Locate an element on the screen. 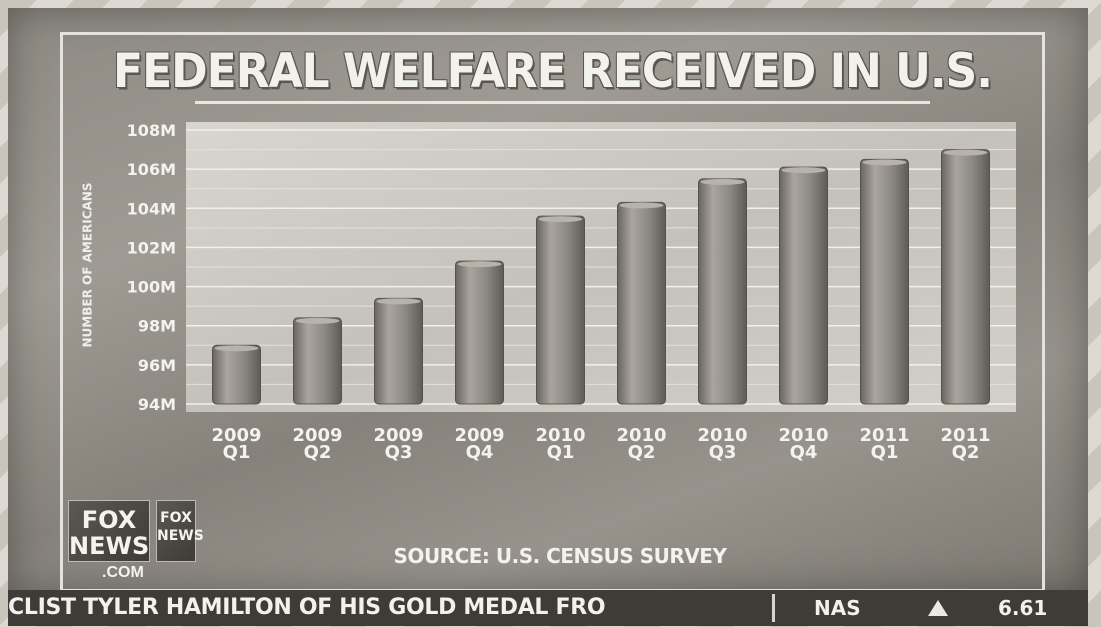 Image resolution: width=1101 pixels, height=627 pixels. y-tick-label: 104M is located at coordinates (151, 208).